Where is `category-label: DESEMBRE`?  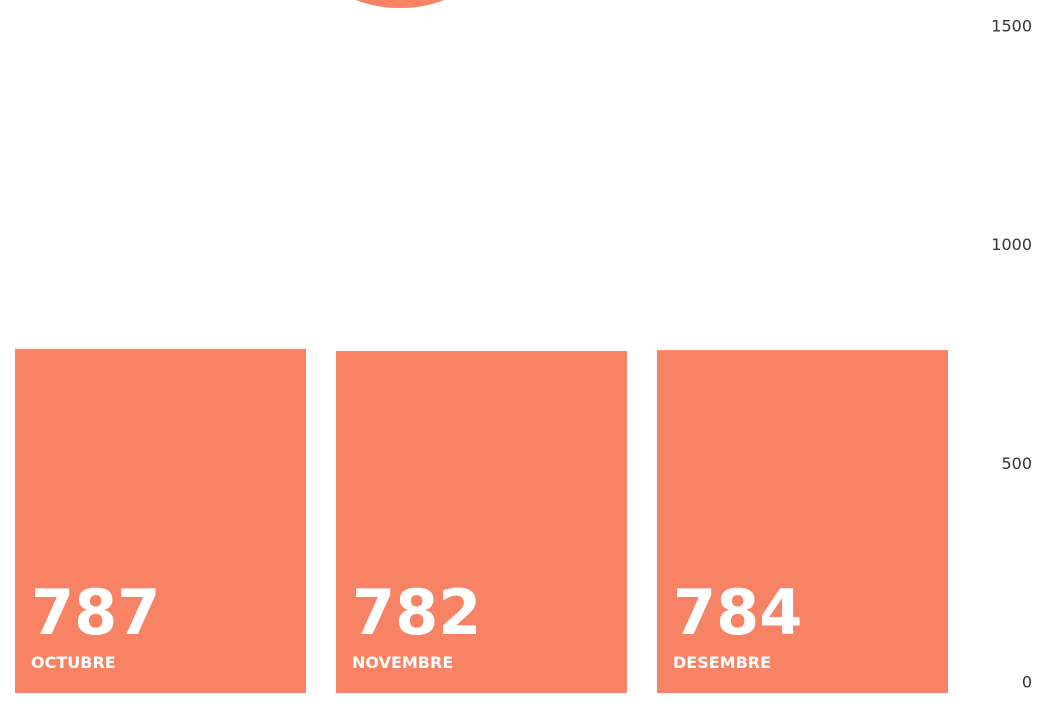
category-label: DESEMBRE is located at coordinates (722, 662).